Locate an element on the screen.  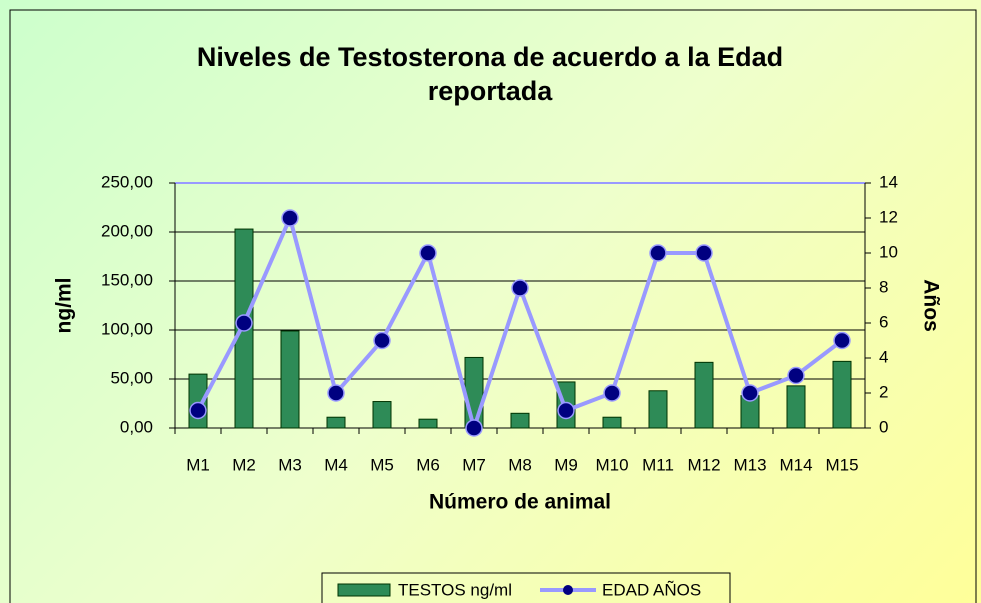
legend-label: TESTOS ng/ml is located at coordinates (455, 589).